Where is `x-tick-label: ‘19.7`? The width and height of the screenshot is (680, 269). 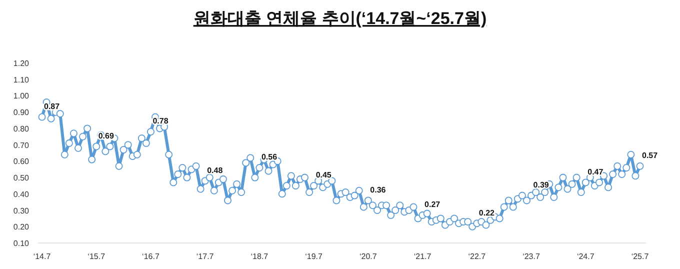
x-tick-label: ‘19.7 is located at coordinates (314, 256).